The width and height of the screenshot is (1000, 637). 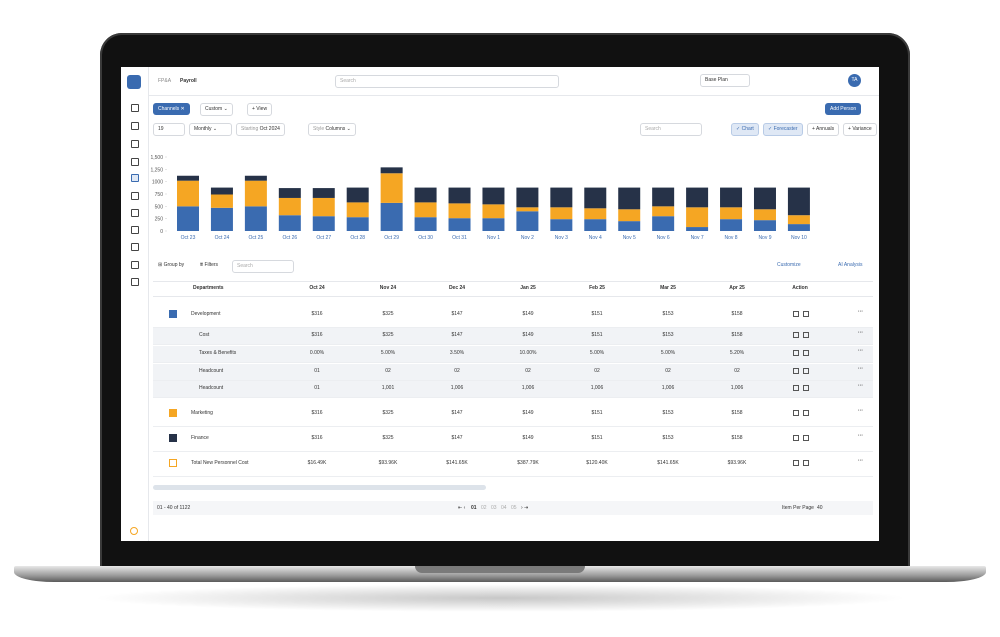 What do you see at coordinates (513, 441) in the screenshot?
I see `row` at bounding box center [513, 441].